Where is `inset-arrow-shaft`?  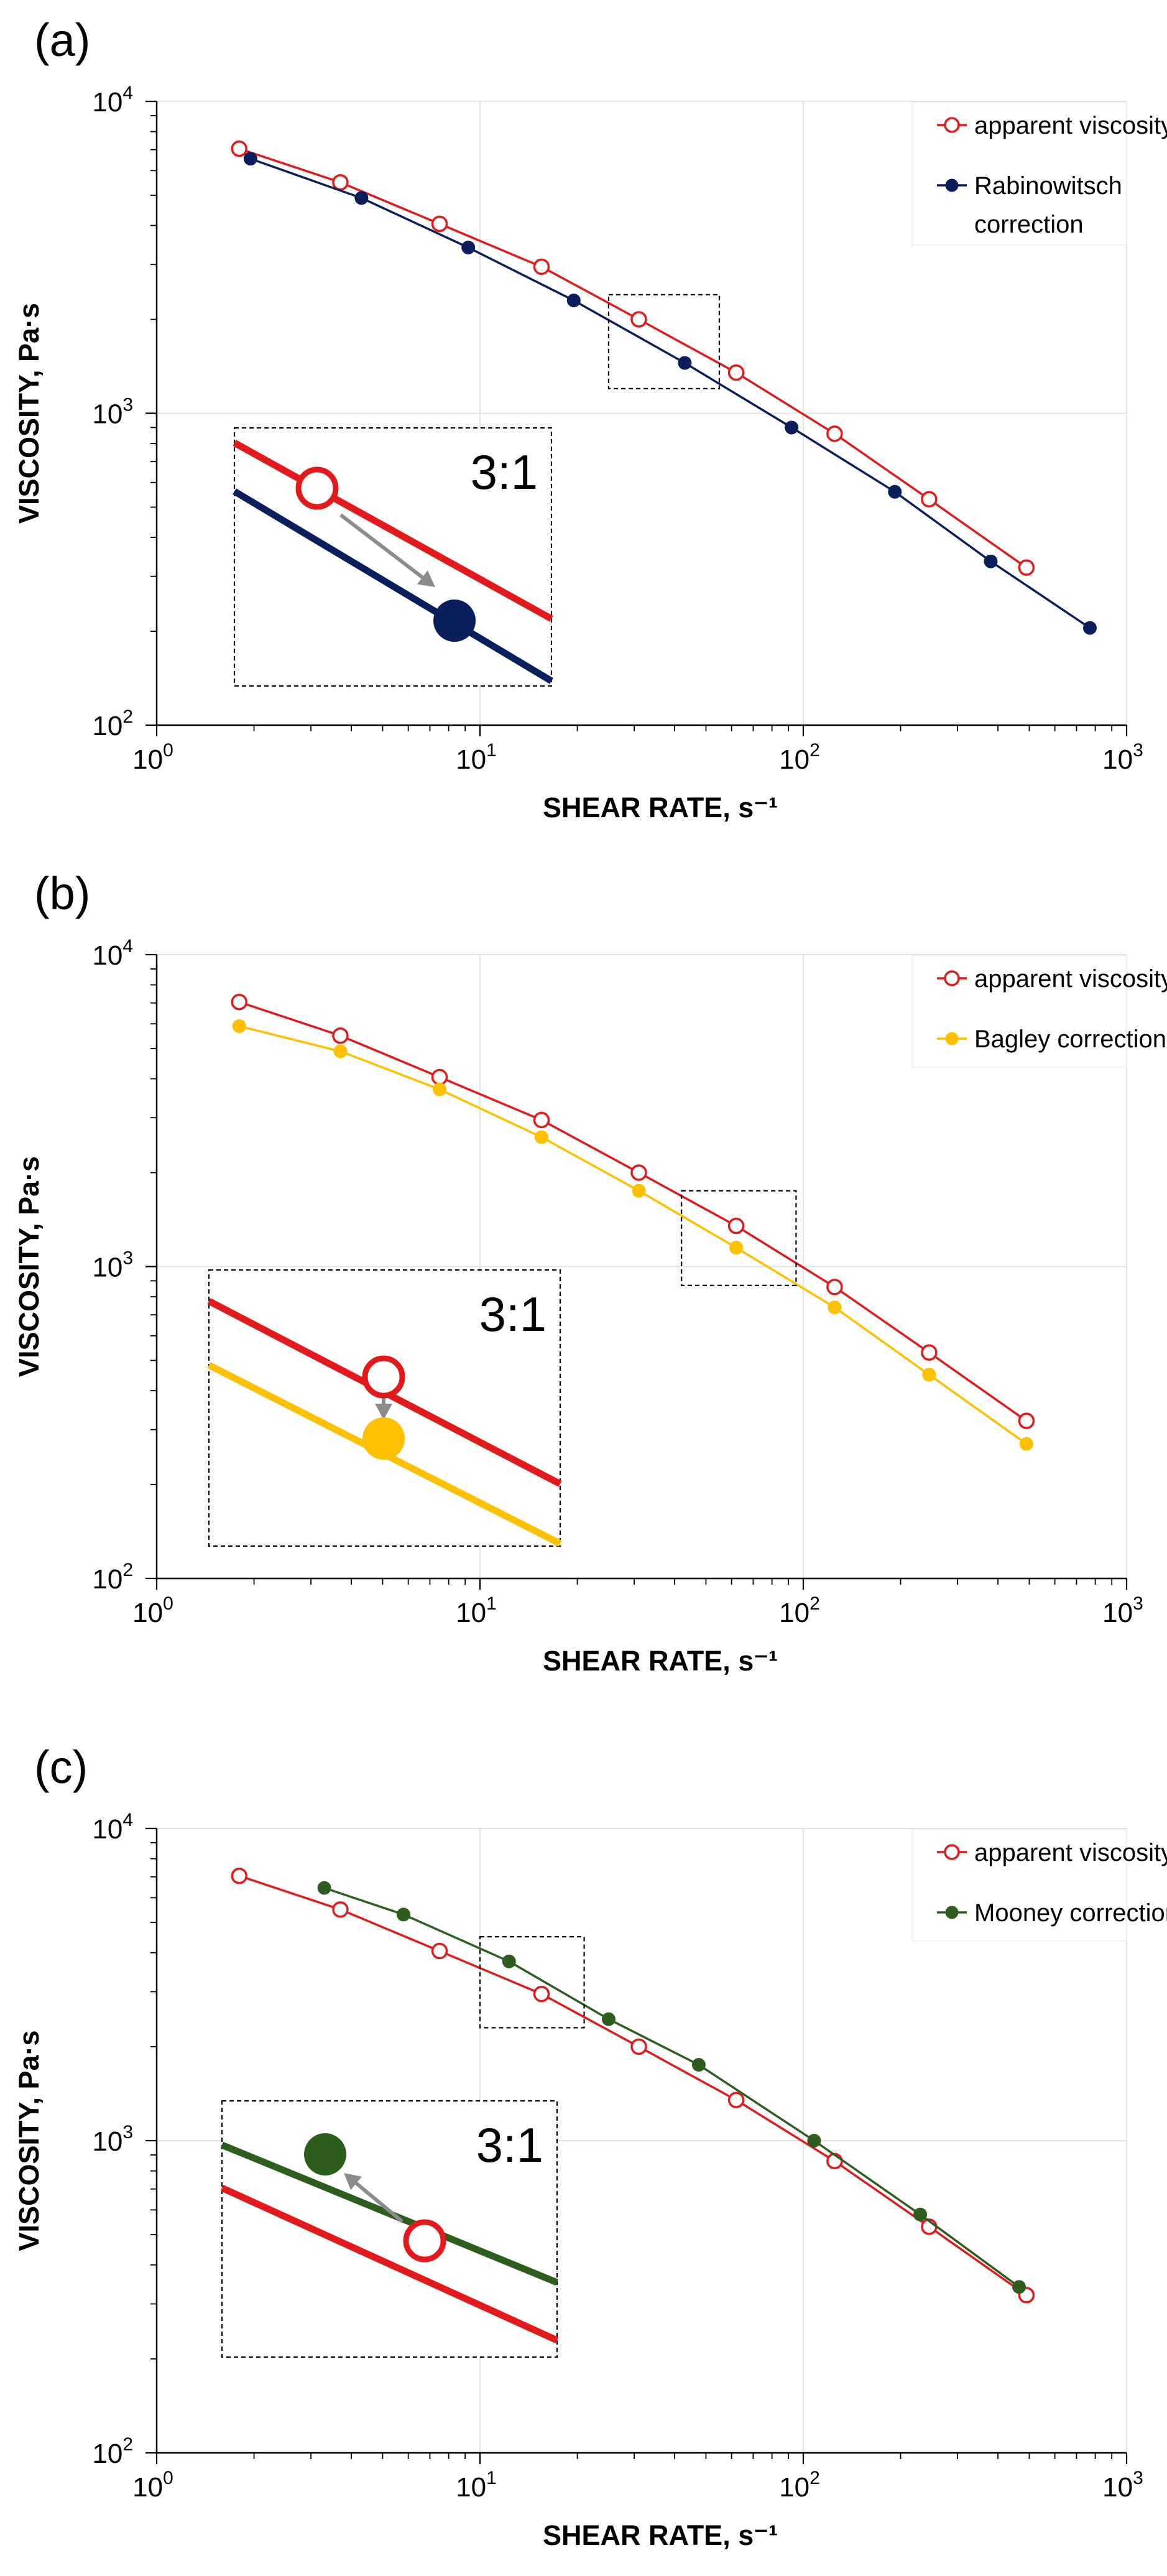 inset-arrow-shaft is located at coordinates (382, 546).